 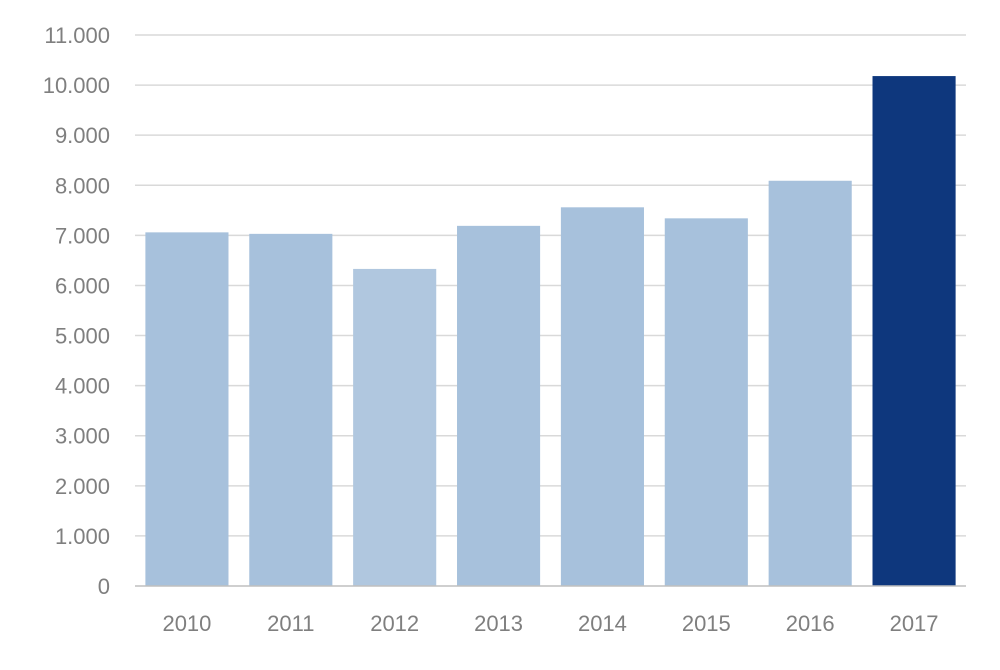 What do you see at coordinates (82, 536) in the screenshot?
I see `y-tick-label: 1.000` at bounding box center [82, 536].